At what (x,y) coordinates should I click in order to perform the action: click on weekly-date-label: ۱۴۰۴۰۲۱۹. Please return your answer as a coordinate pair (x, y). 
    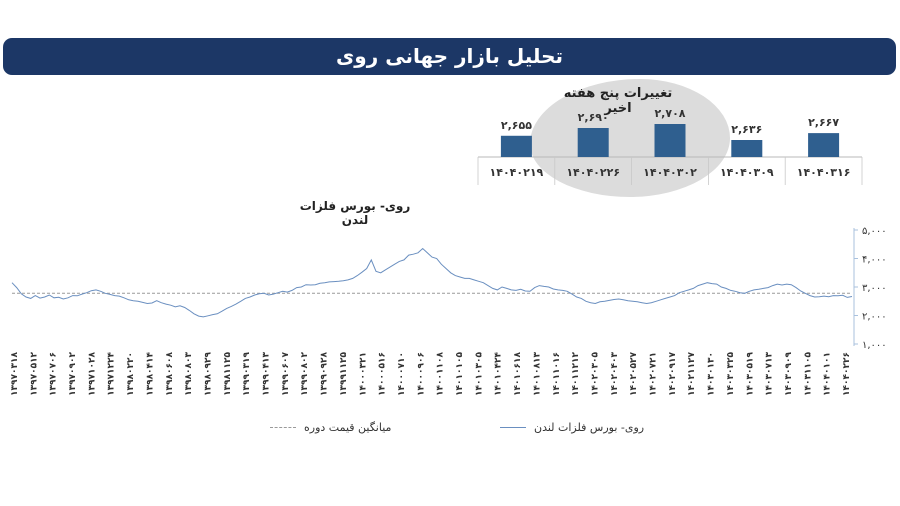
    Looking at the image, I should click on (517, 172).